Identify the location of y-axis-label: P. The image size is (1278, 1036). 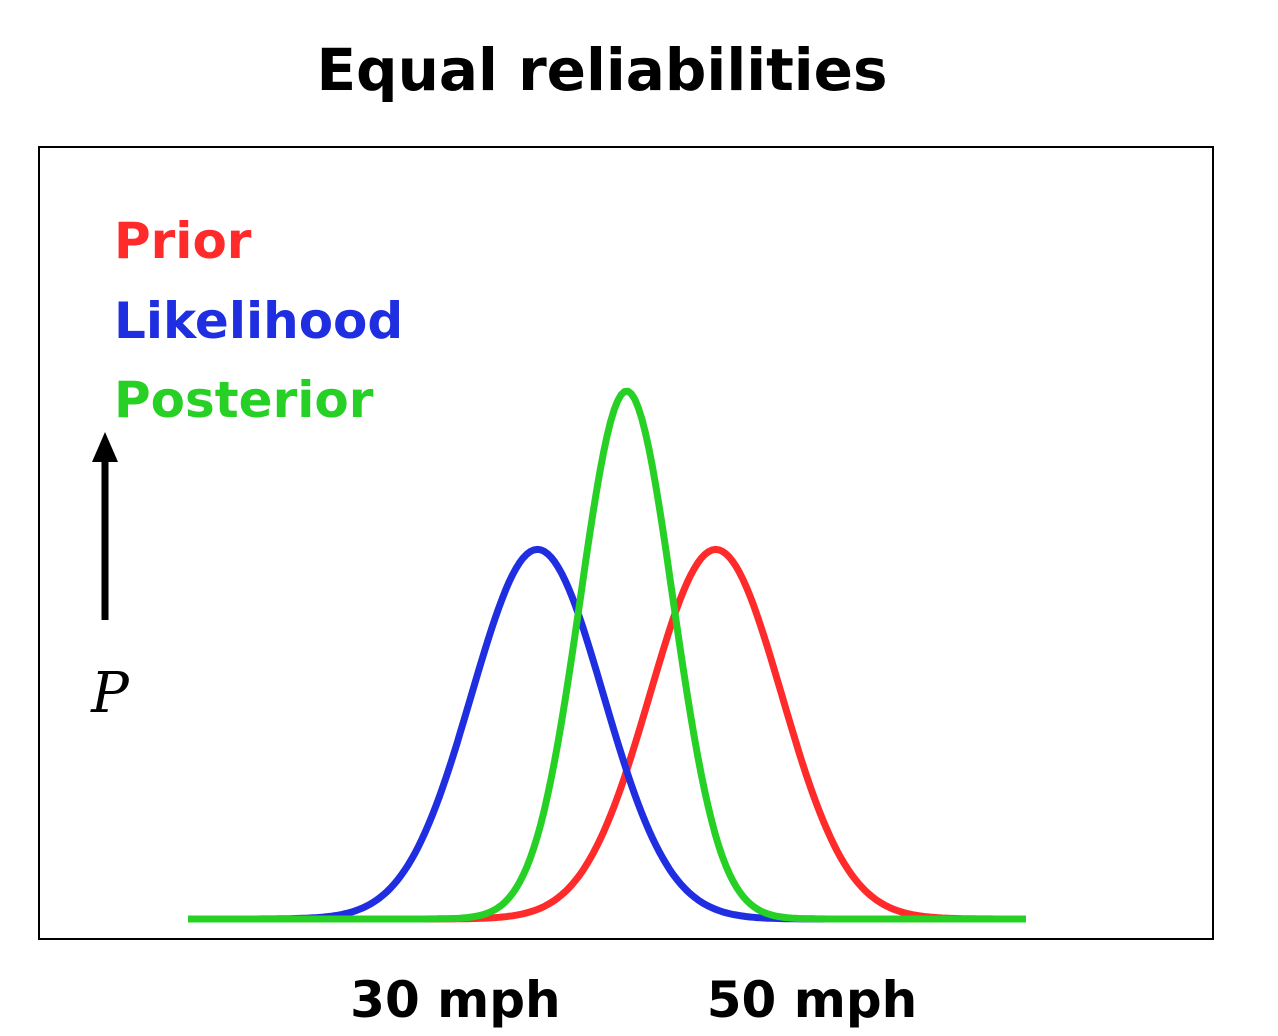
(110, 693).